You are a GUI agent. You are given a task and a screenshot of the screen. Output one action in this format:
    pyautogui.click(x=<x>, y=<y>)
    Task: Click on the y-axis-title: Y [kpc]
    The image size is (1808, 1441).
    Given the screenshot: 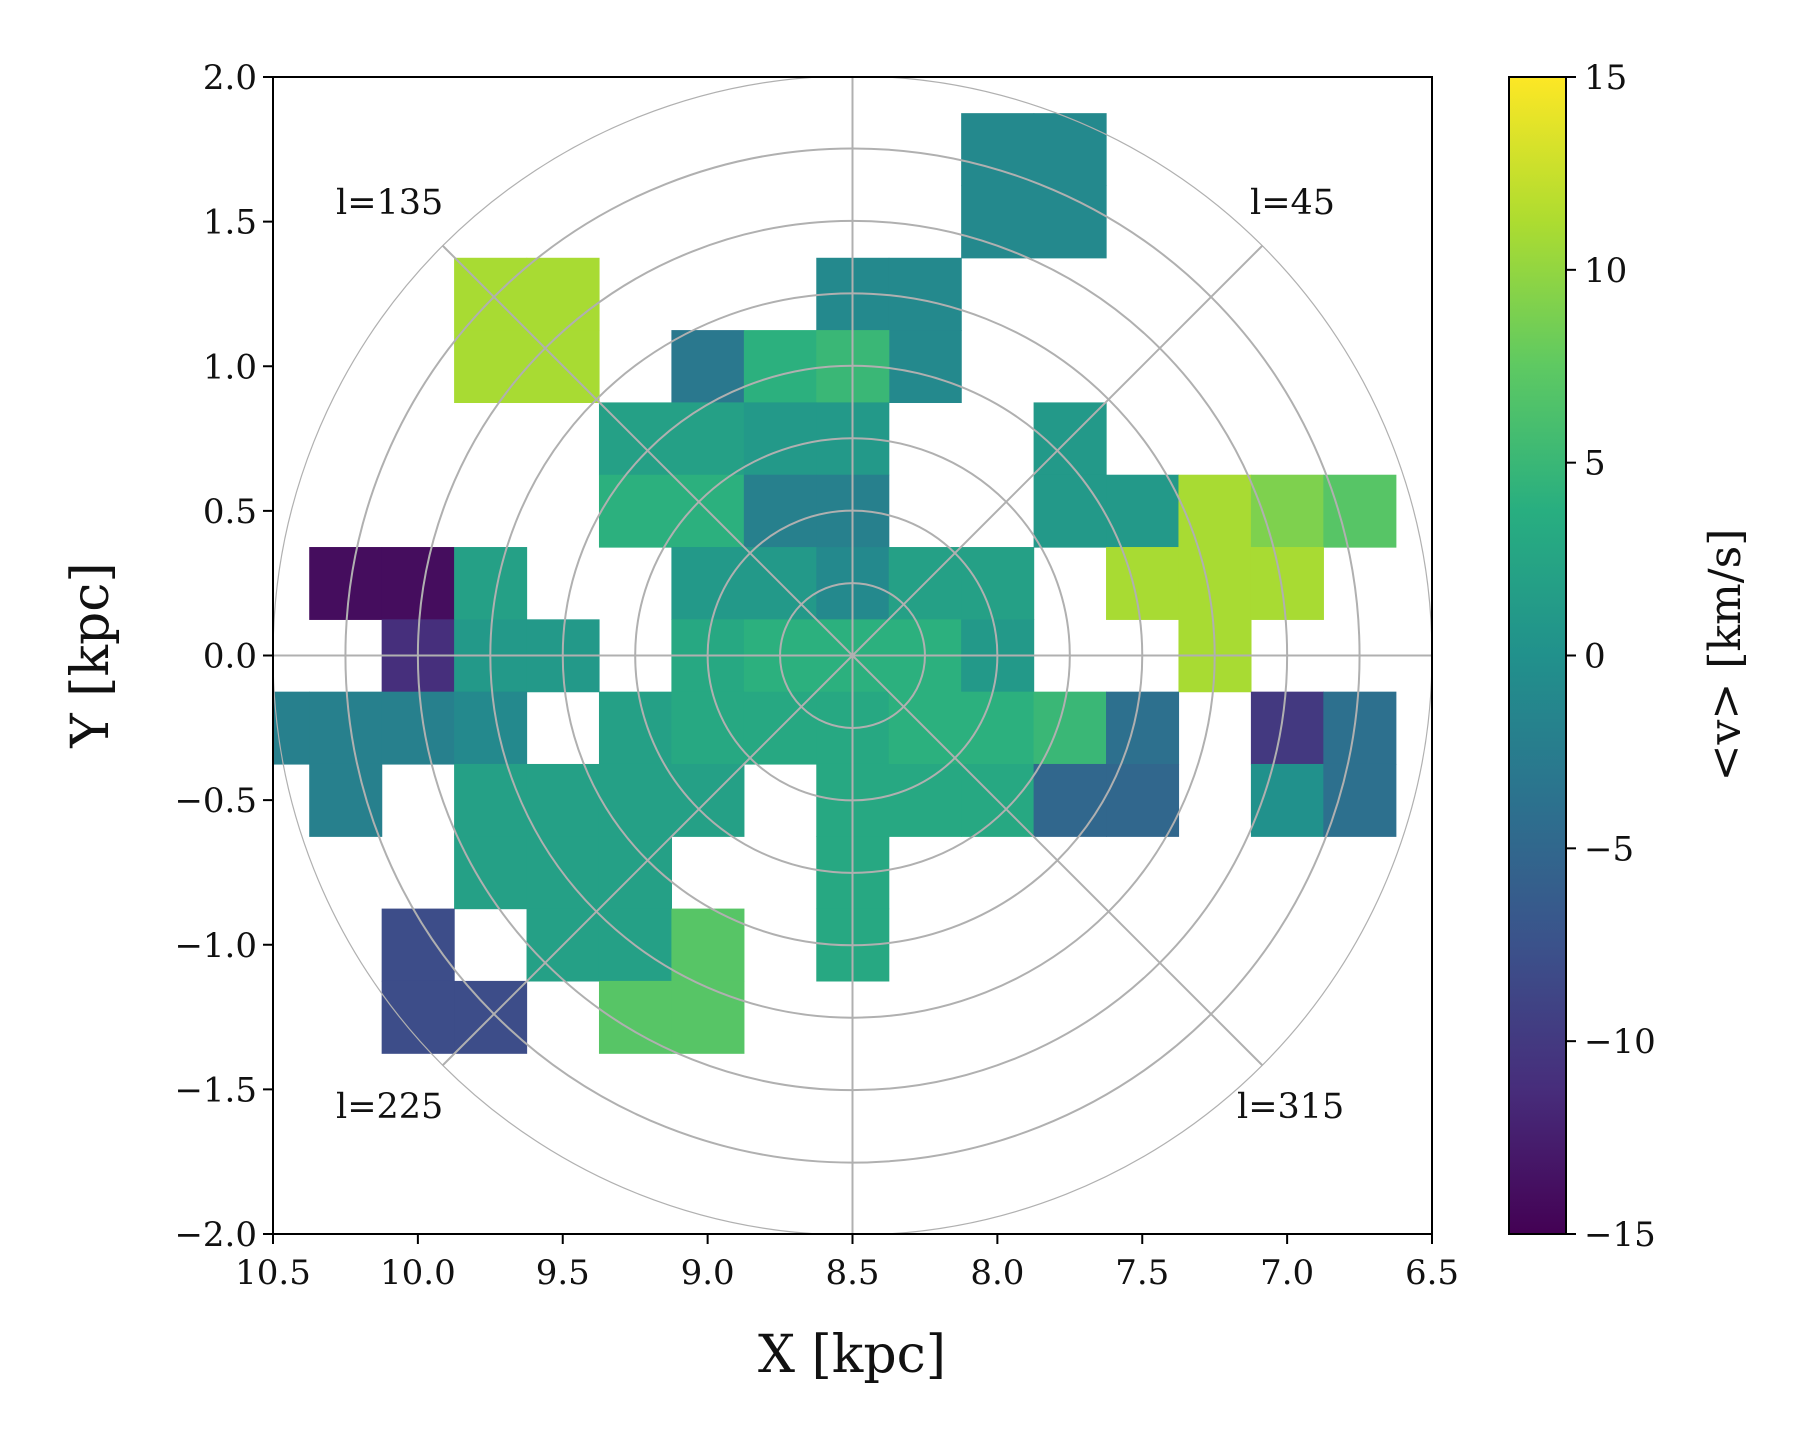 What is the action you would take?
    pyautogui.click(x=91, y=655)
    